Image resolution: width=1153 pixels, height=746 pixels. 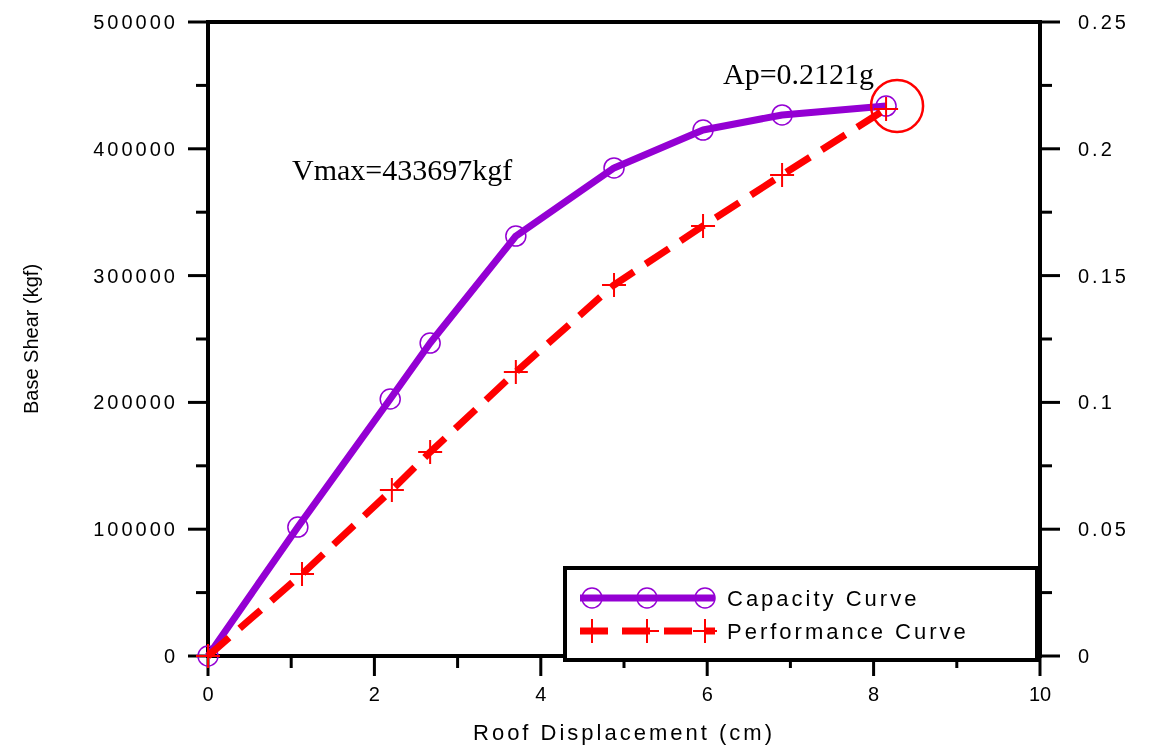 I want to click on y-tick-label: 200000, so click(x=135, y=402).